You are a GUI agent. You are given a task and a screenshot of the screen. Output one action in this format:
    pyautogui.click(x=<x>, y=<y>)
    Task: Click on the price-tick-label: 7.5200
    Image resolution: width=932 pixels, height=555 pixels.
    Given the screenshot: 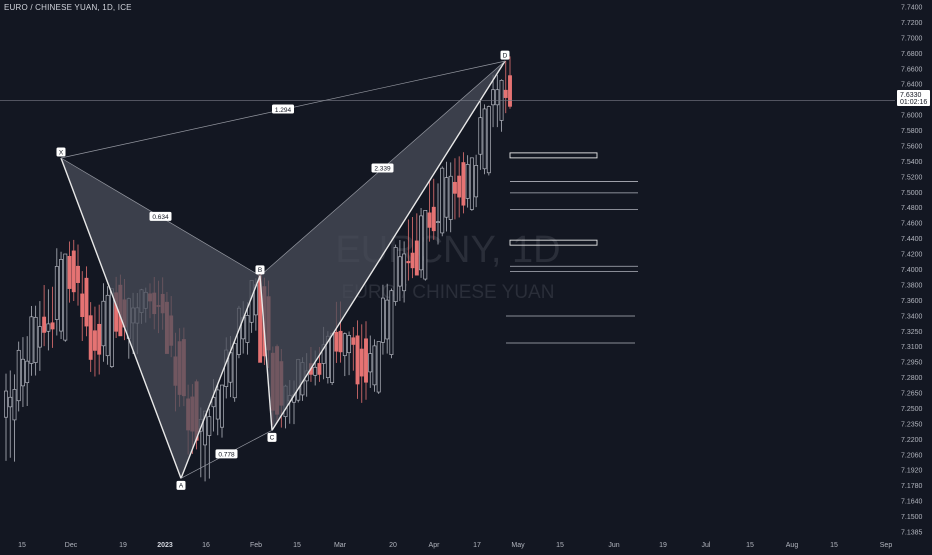 What is the action you would take?
    pyautogui.click(x=912, y=177)
    